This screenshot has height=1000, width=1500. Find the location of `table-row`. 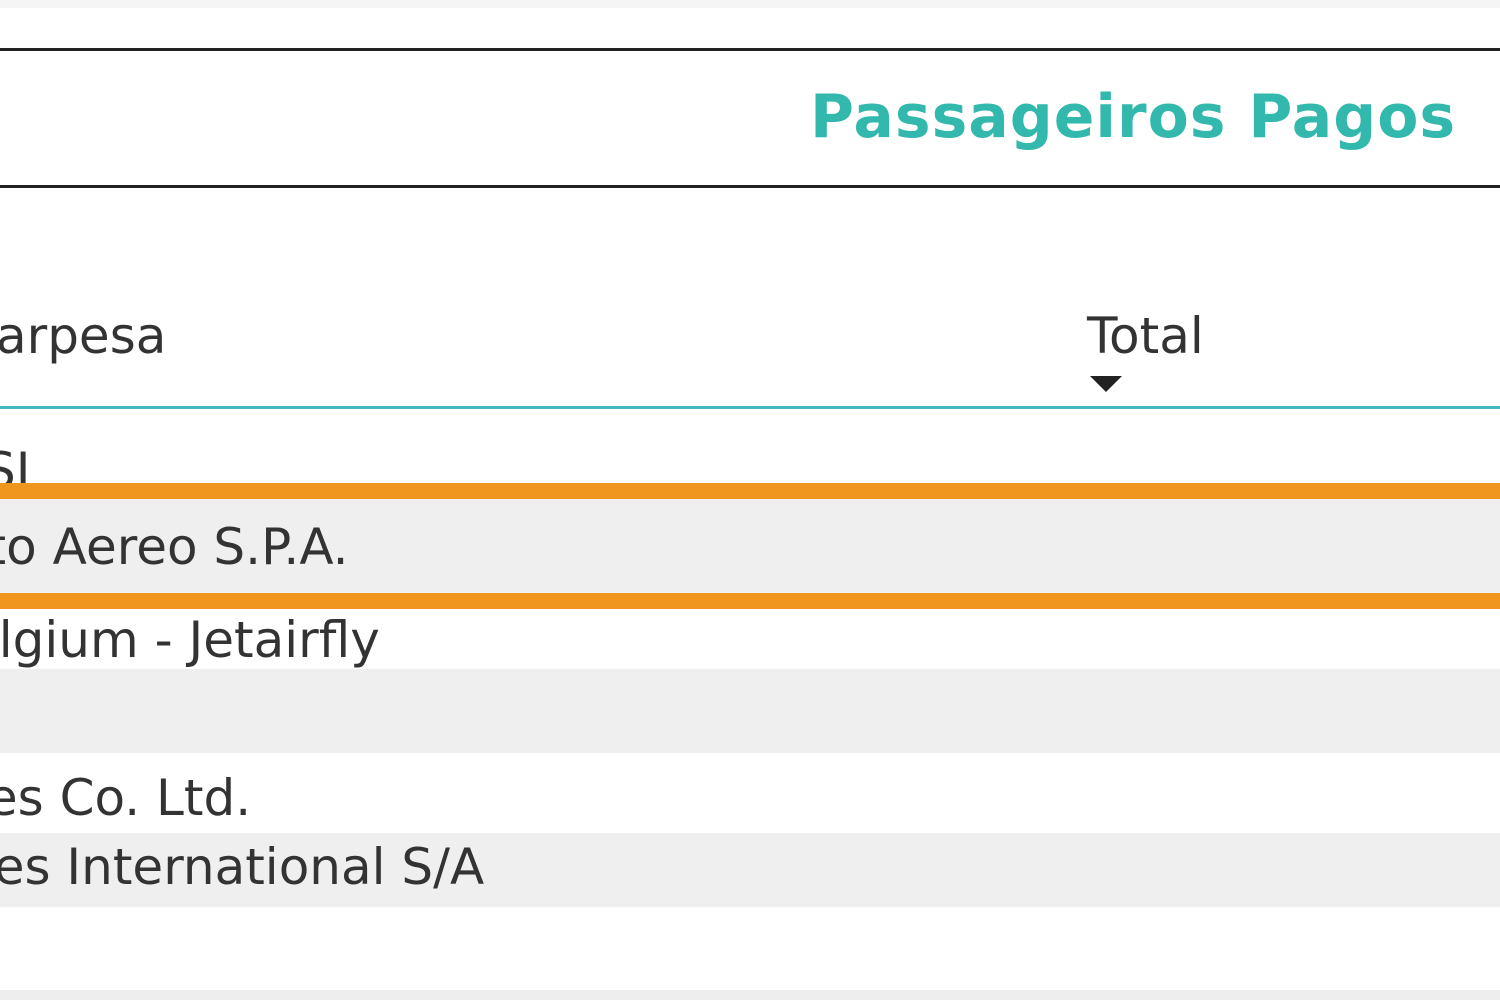

table-row is located at coordinates (750, 711).